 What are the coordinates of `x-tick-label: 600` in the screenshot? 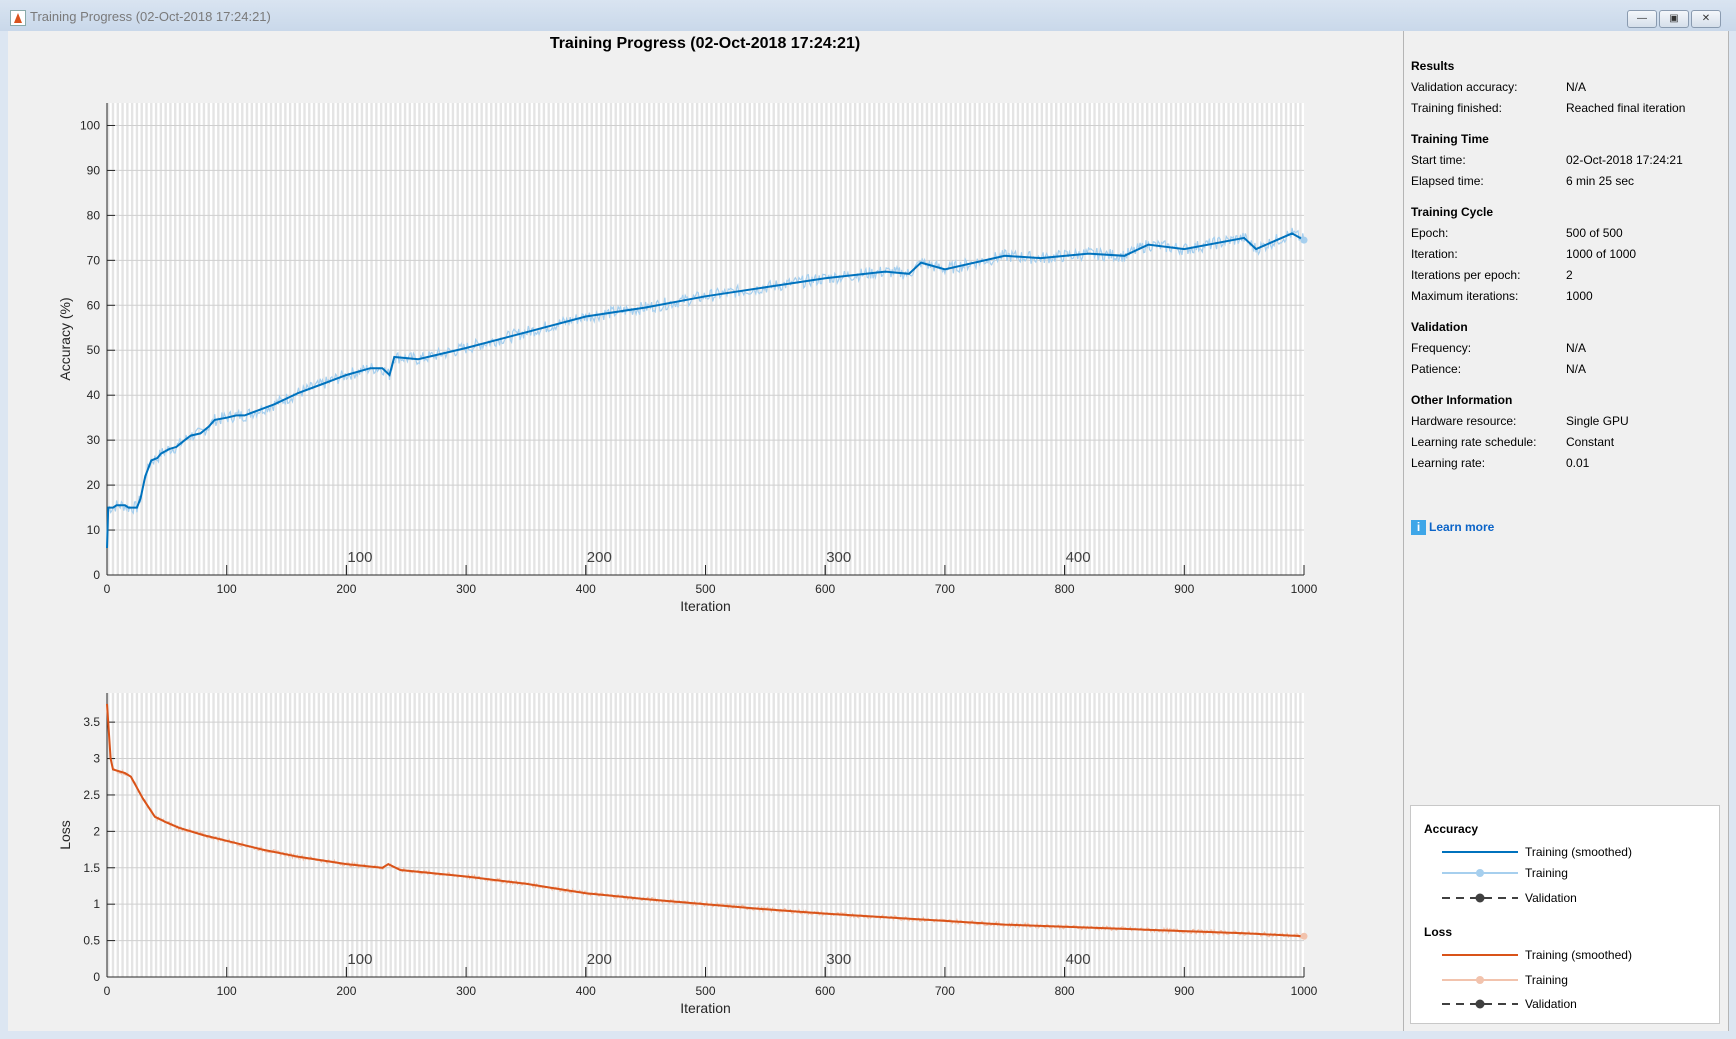 It's located at (825, 991).